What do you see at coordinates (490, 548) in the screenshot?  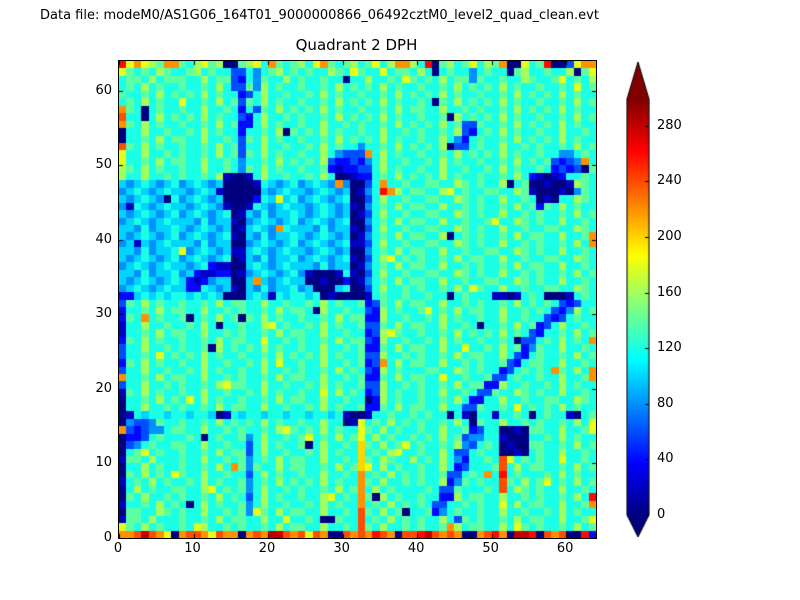 I see `x-axis-tick-label: 50` at bounding box center [490, 548].